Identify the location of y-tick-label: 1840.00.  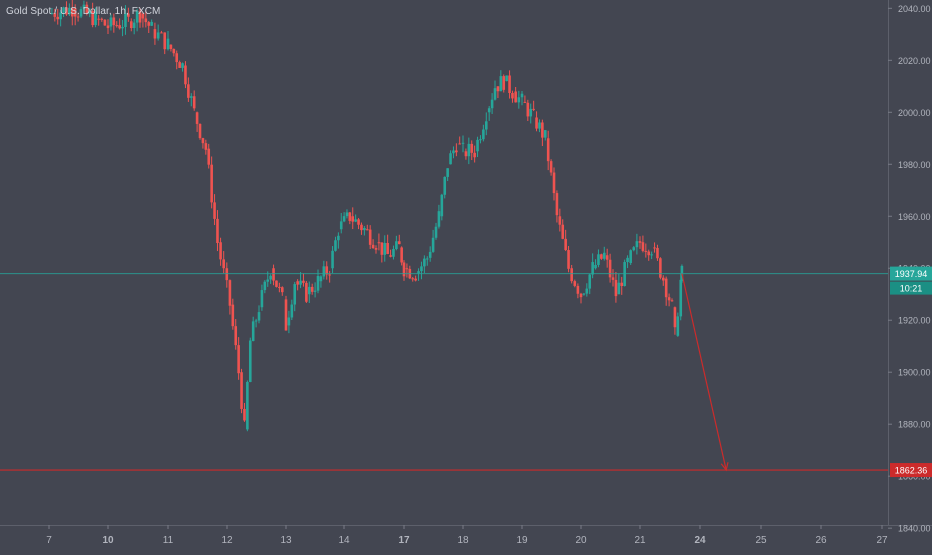
(914, 529).